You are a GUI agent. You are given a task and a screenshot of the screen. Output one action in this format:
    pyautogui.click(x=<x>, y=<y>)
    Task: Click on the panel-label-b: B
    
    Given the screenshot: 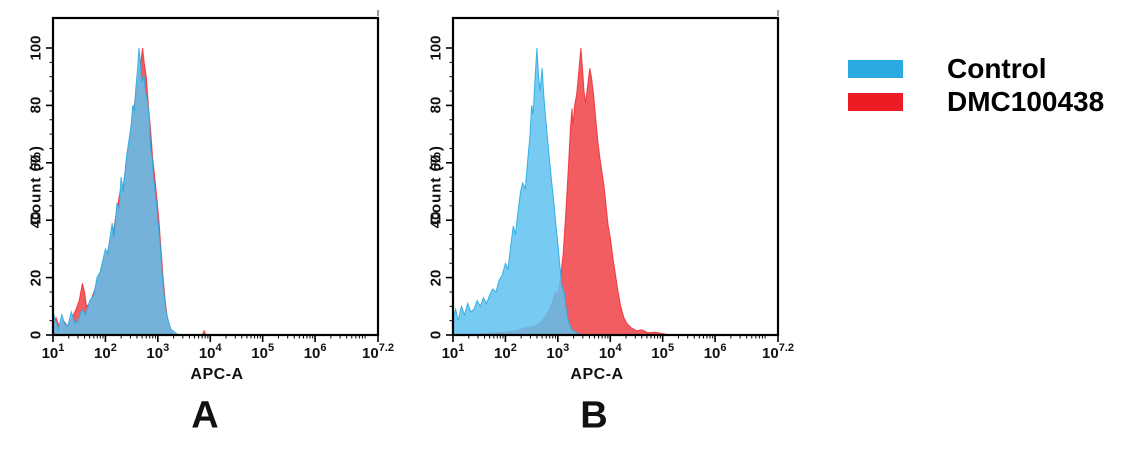 What is the action you would take?
    pyautogui.click(x=594, y=415)
    